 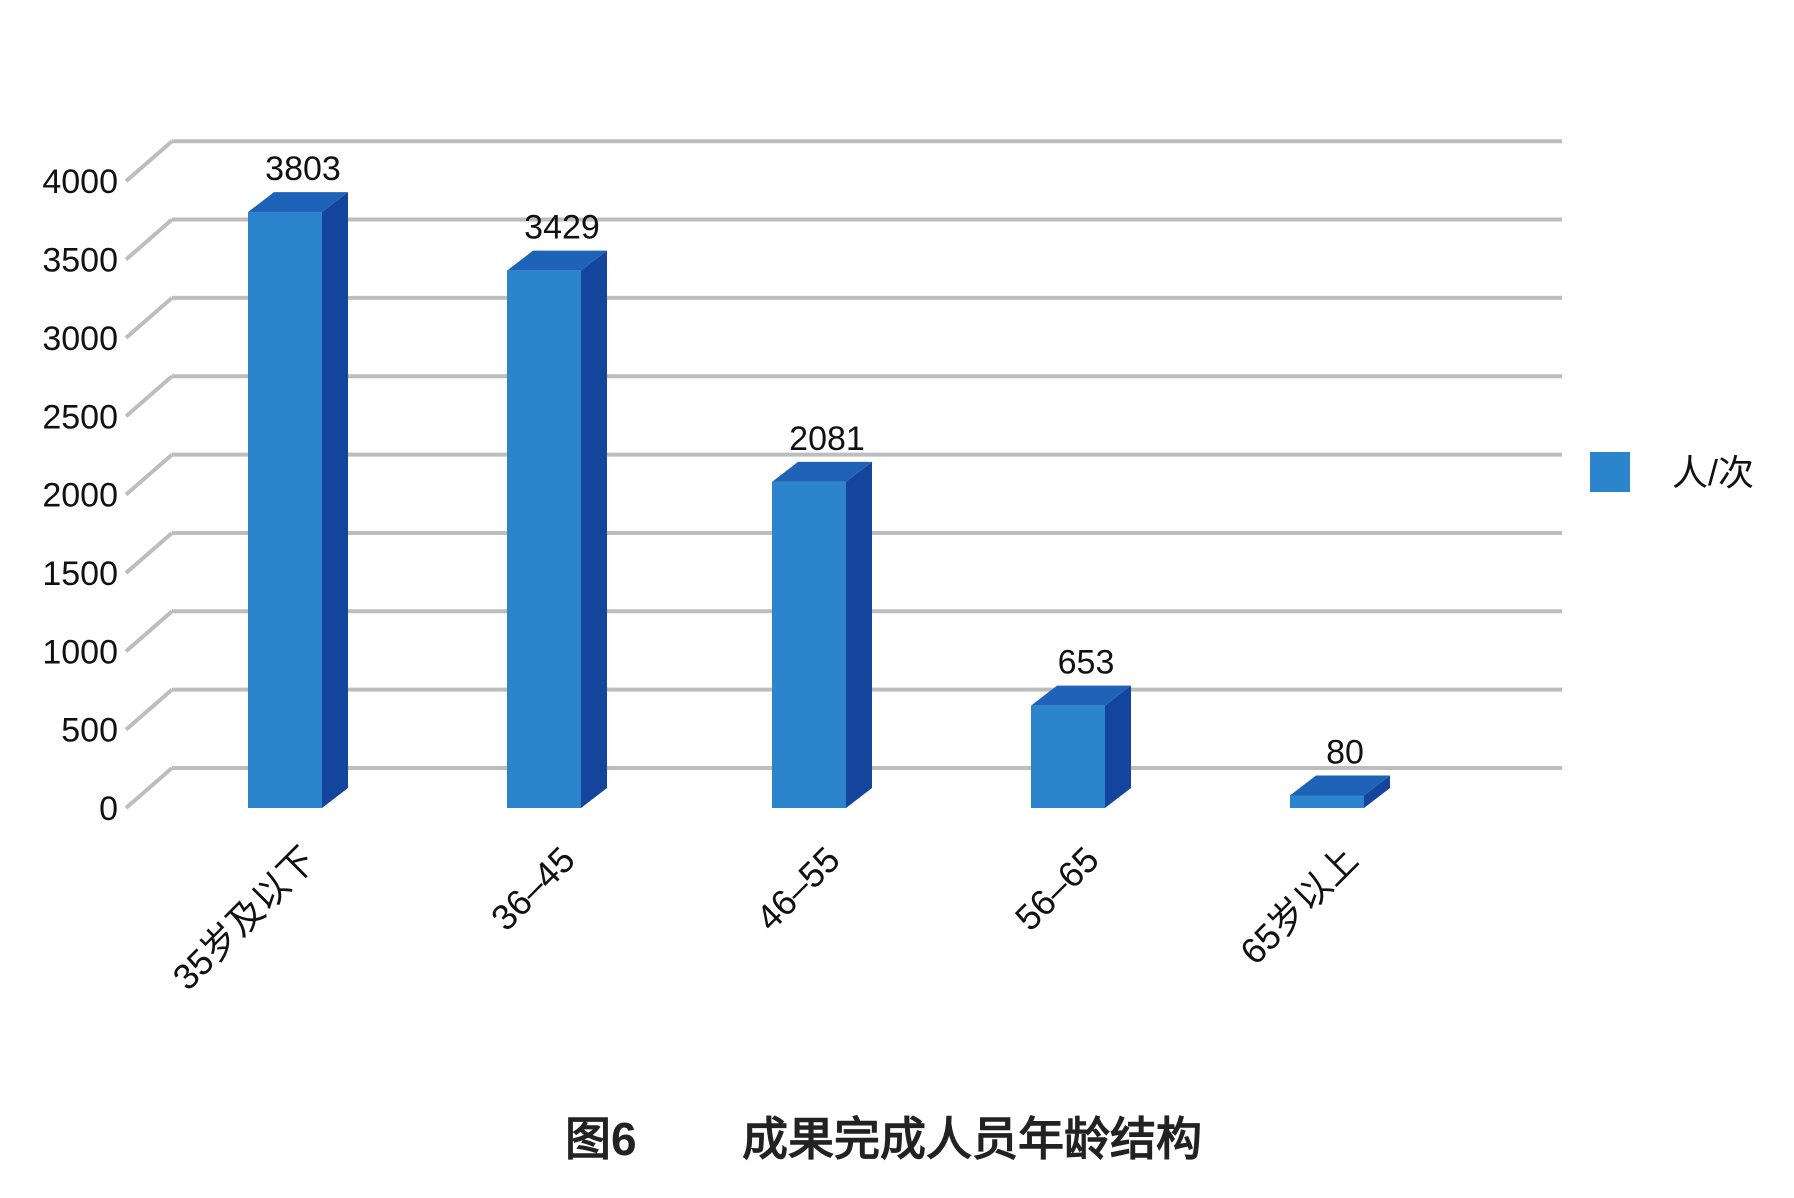 I want to click on y-tick-label: 4000, so click(x=80, y=182).